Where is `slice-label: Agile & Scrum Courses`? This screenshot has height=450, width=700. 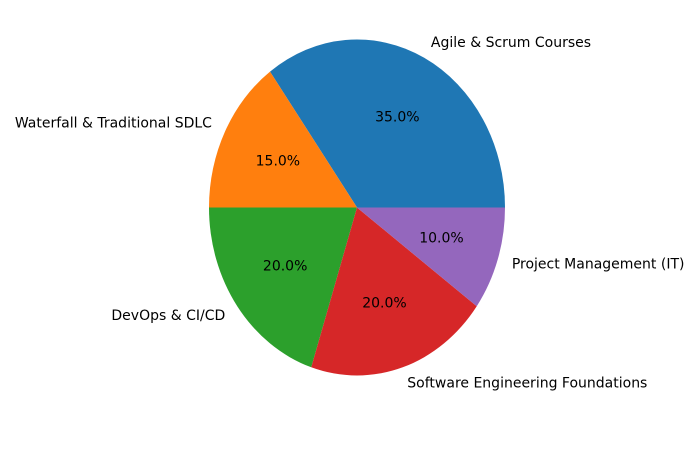 slice-label: Agile & Scrum Courses is located at coordinates (511, 43).